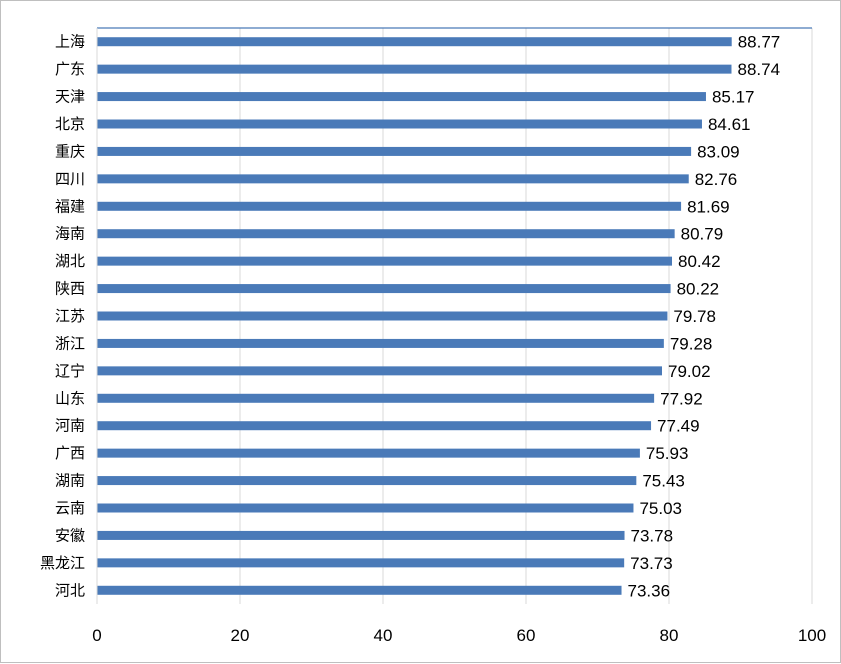  I want to click on value-label: 79.02, so click(689, 371).